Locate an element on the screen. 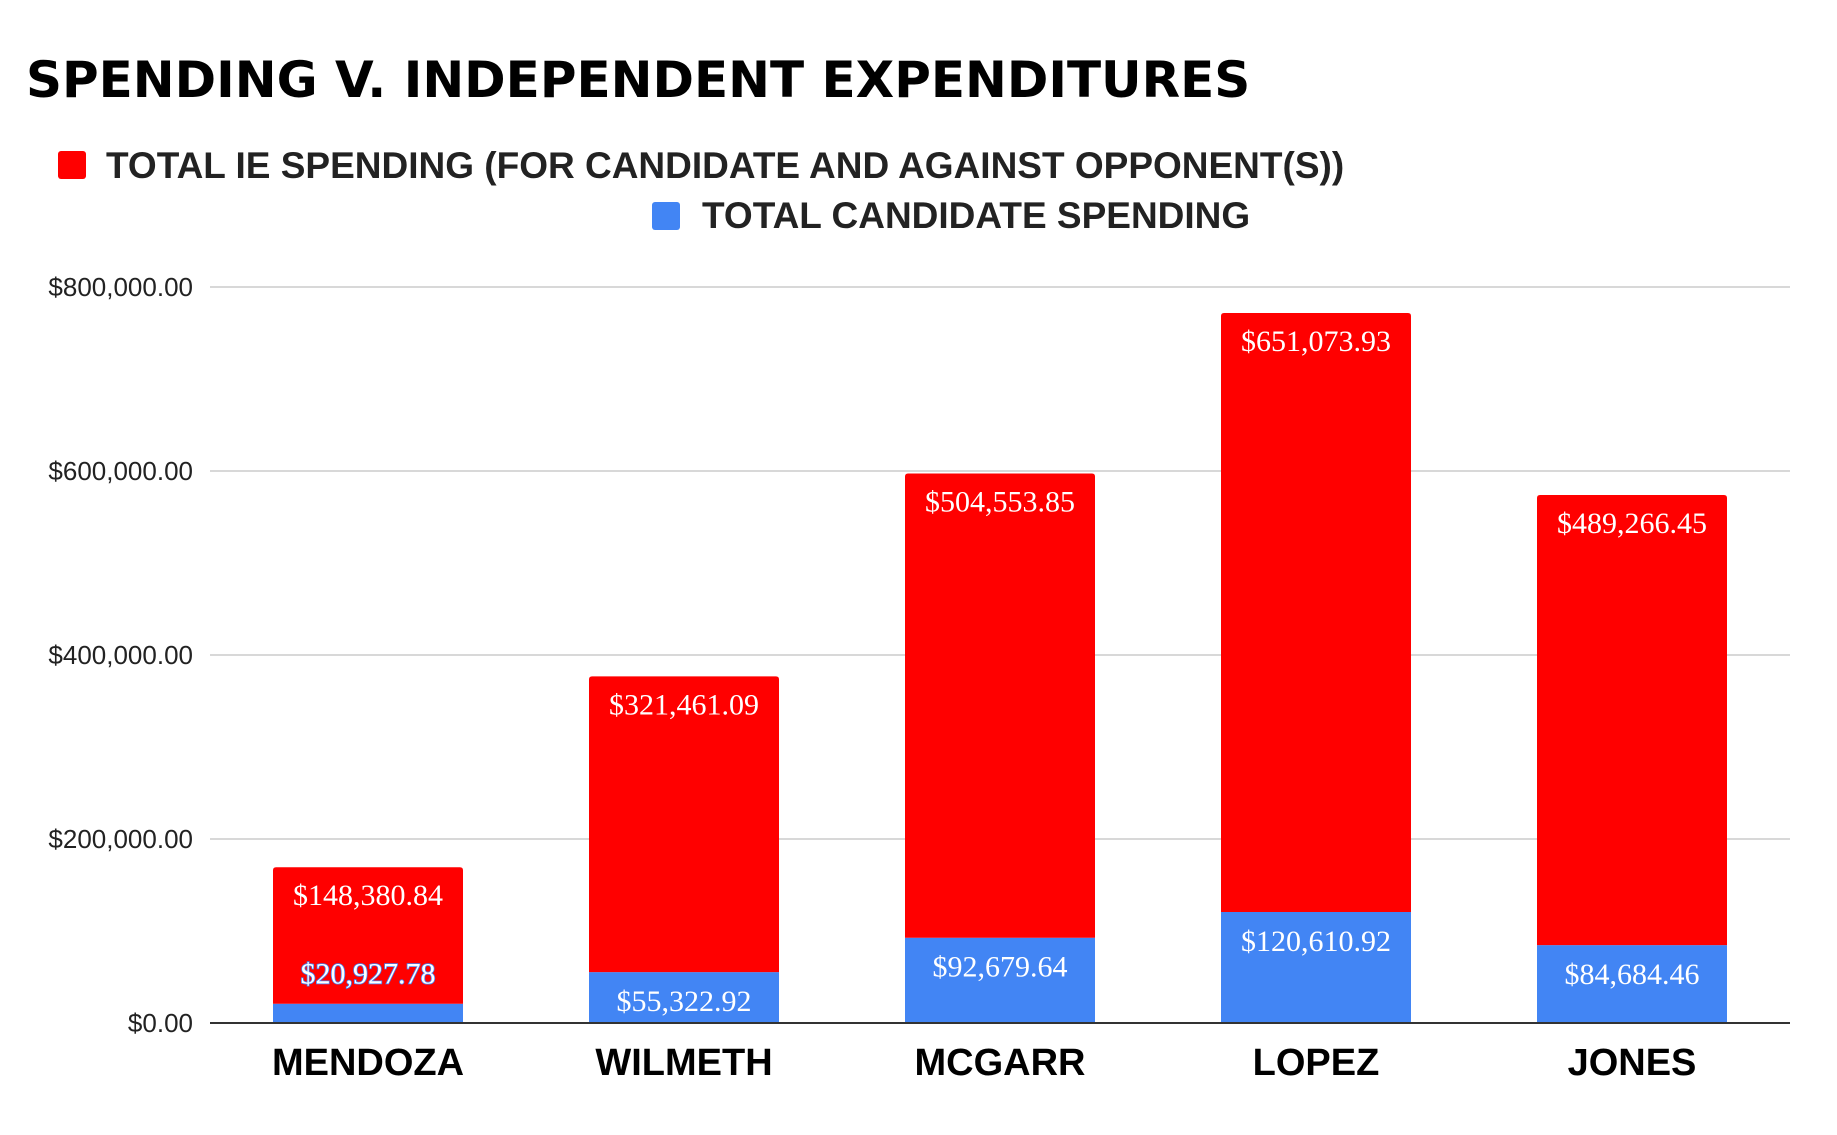 This screenshot has height=1135, width=1837. data-label-wilmeth-ie-spending: $321,461.09 is located at coordinates (684, 704).